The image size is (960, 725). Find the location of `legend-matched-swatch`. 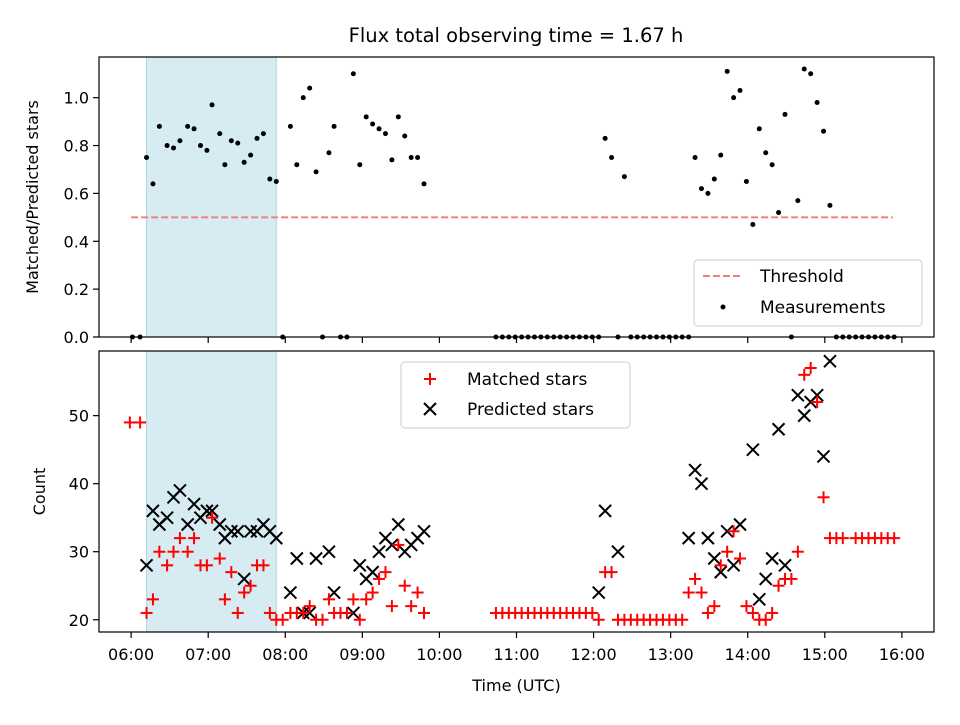

legend-matched-swatch is located at coordinates (430, 379).